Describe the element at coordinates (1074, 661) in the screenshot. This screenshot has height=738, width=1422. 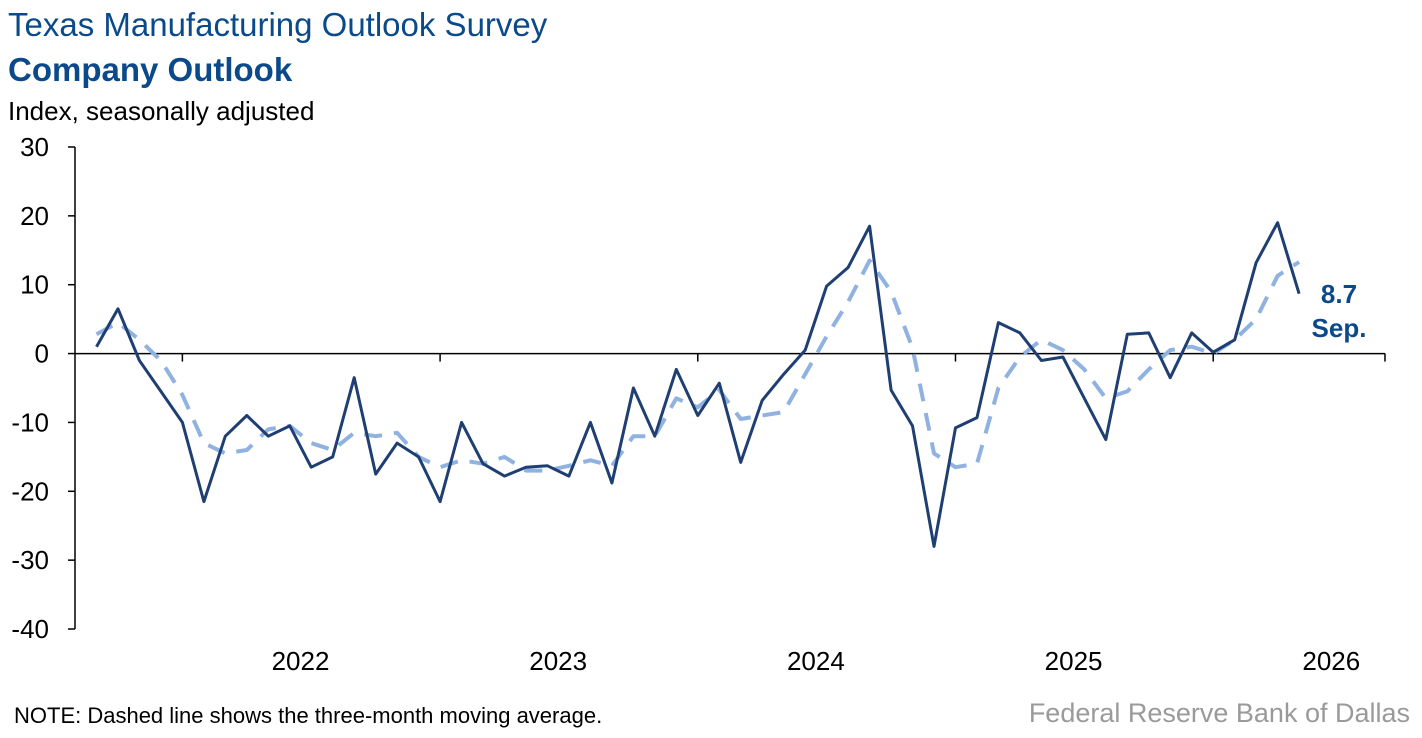
I see `x-tick-label: 2025` at that location.